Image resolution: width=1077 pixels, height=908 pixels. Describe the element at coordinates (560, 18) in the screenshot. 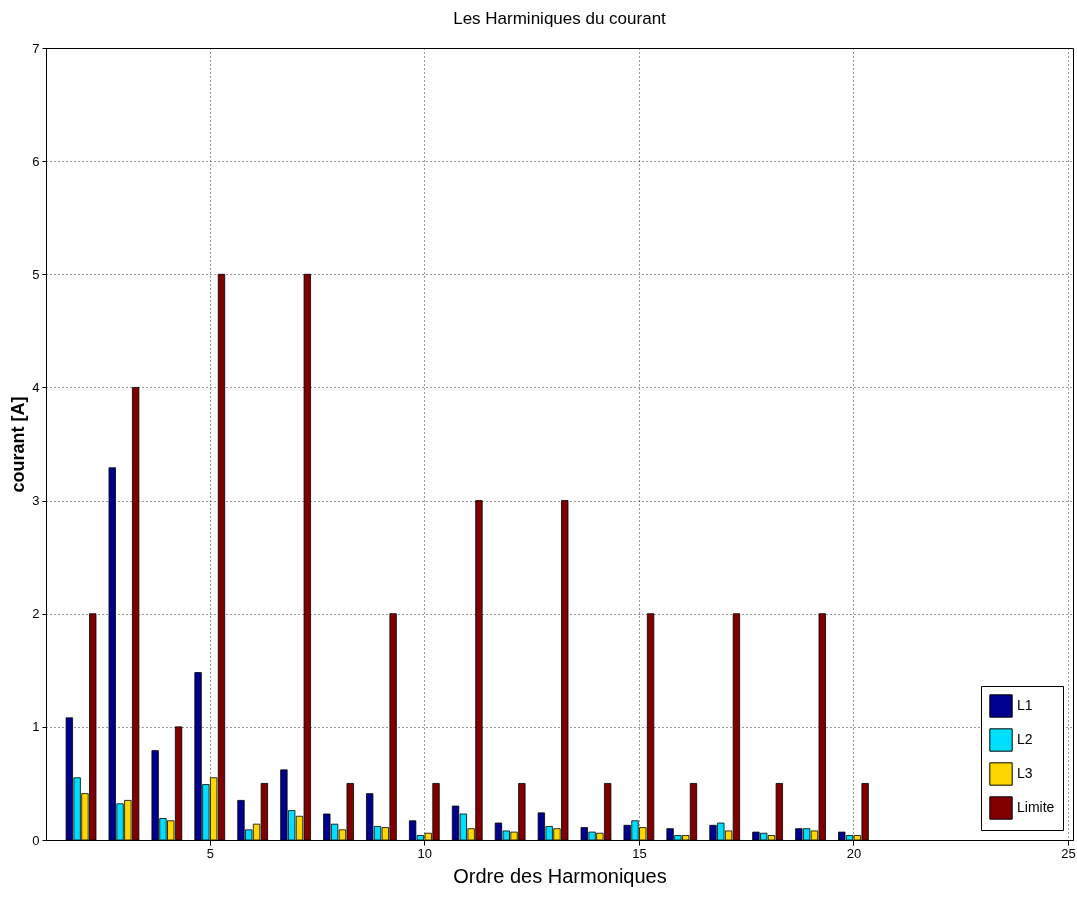

I see `chart-title: Les Harminiques du courant` at that location.